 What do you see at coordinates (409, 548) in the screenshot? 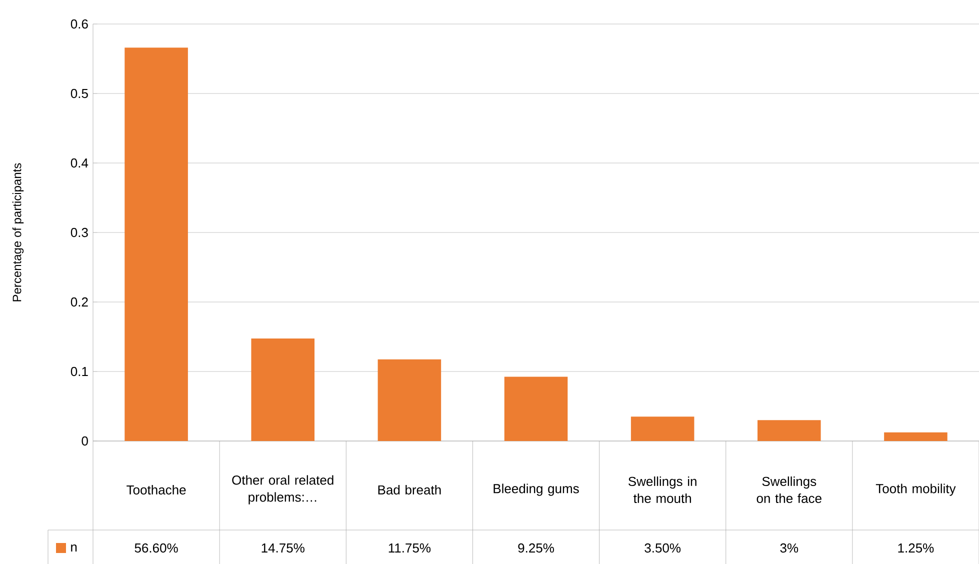
I see `data-label: 11.75%` at bounding box center [409, 548].